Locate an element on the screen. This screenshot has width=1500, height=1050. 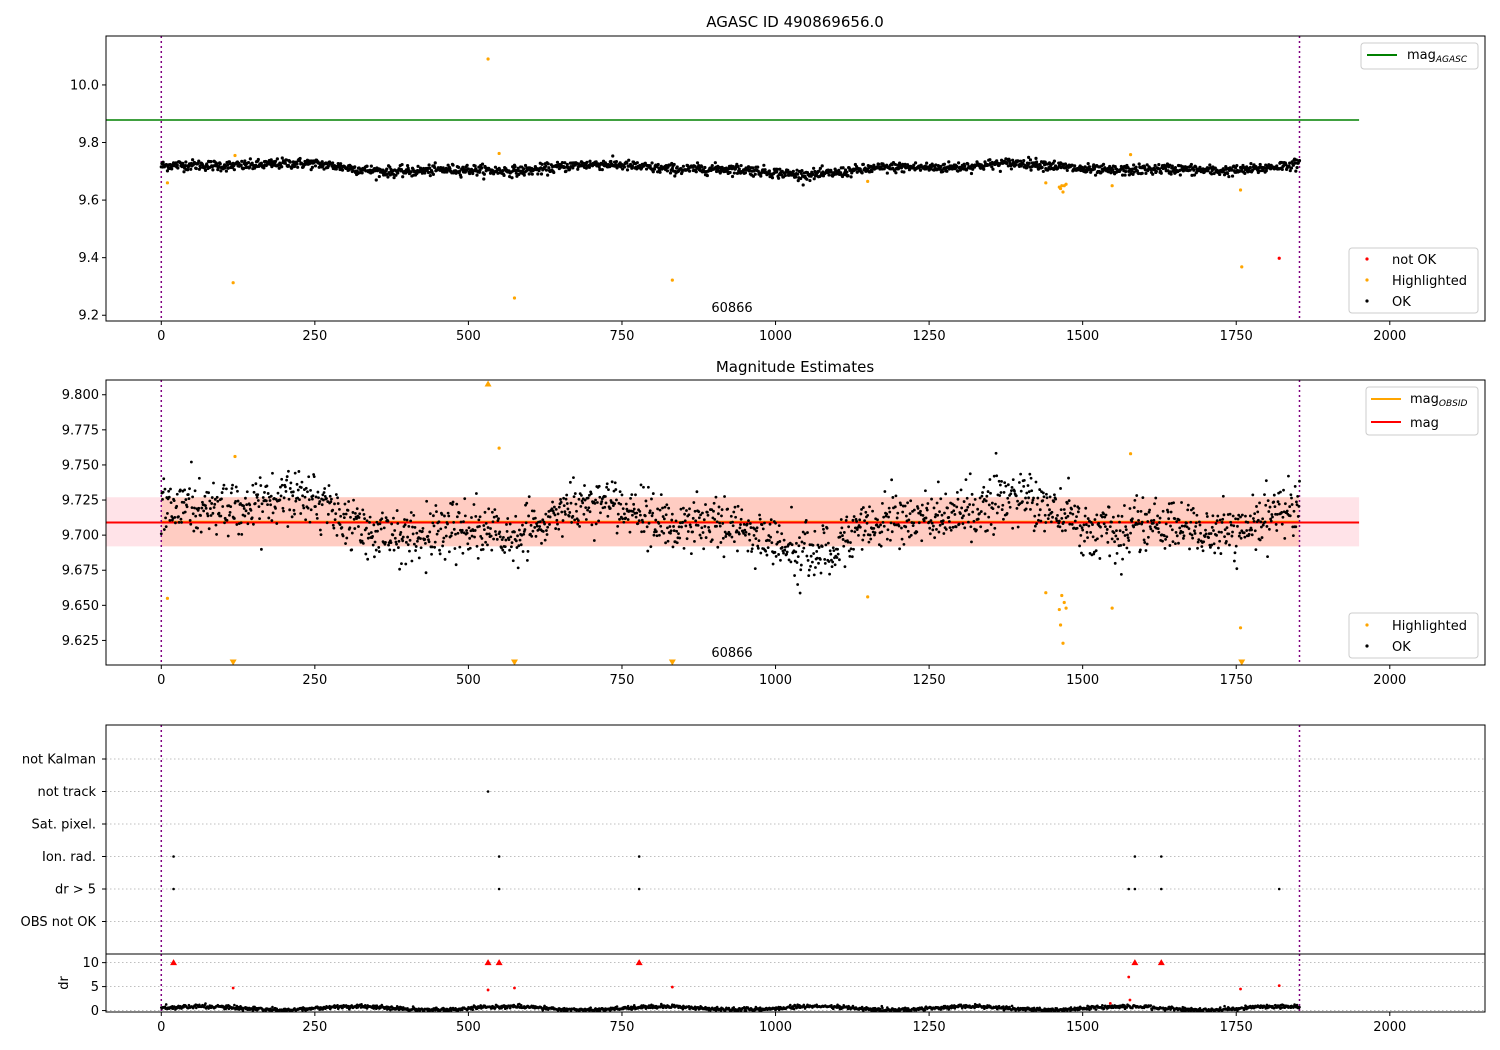
legend-mag: mag is located at coordinates (1424, 423).